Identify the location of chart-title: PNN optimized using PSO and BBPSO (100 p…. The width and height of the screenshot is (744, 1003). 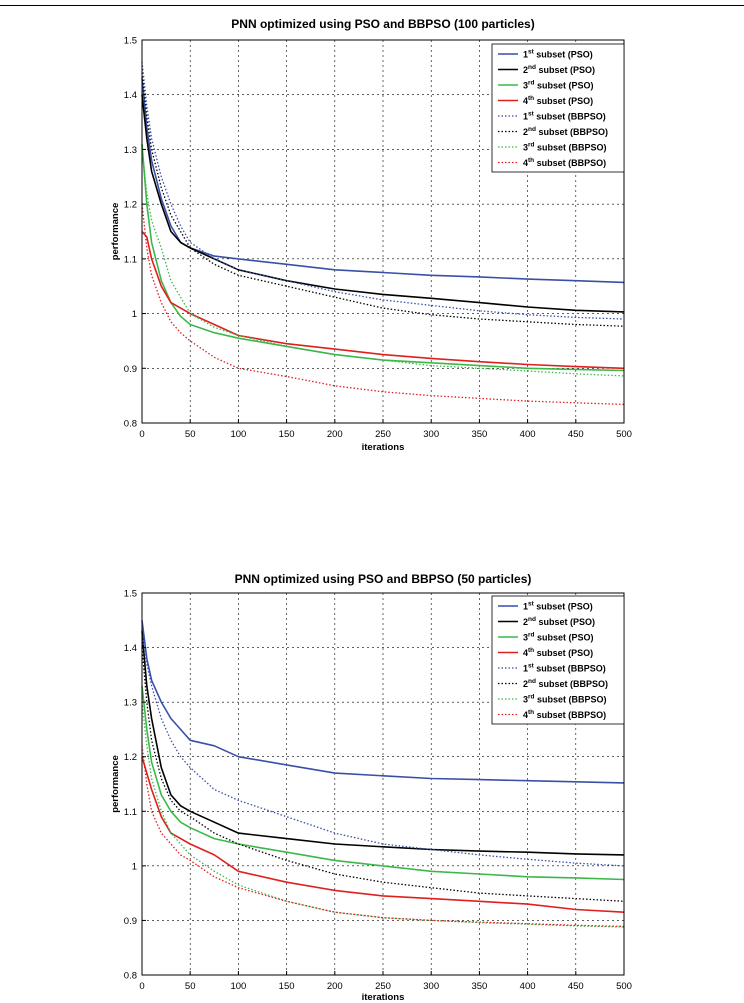
(382, 24).